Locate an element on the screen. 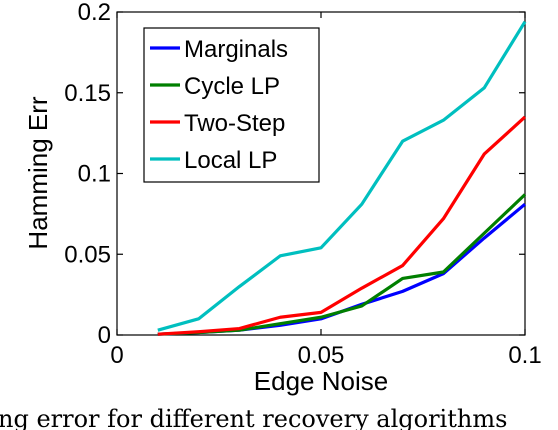  y-tick-label: 0 is located at coordinates (104, 335).